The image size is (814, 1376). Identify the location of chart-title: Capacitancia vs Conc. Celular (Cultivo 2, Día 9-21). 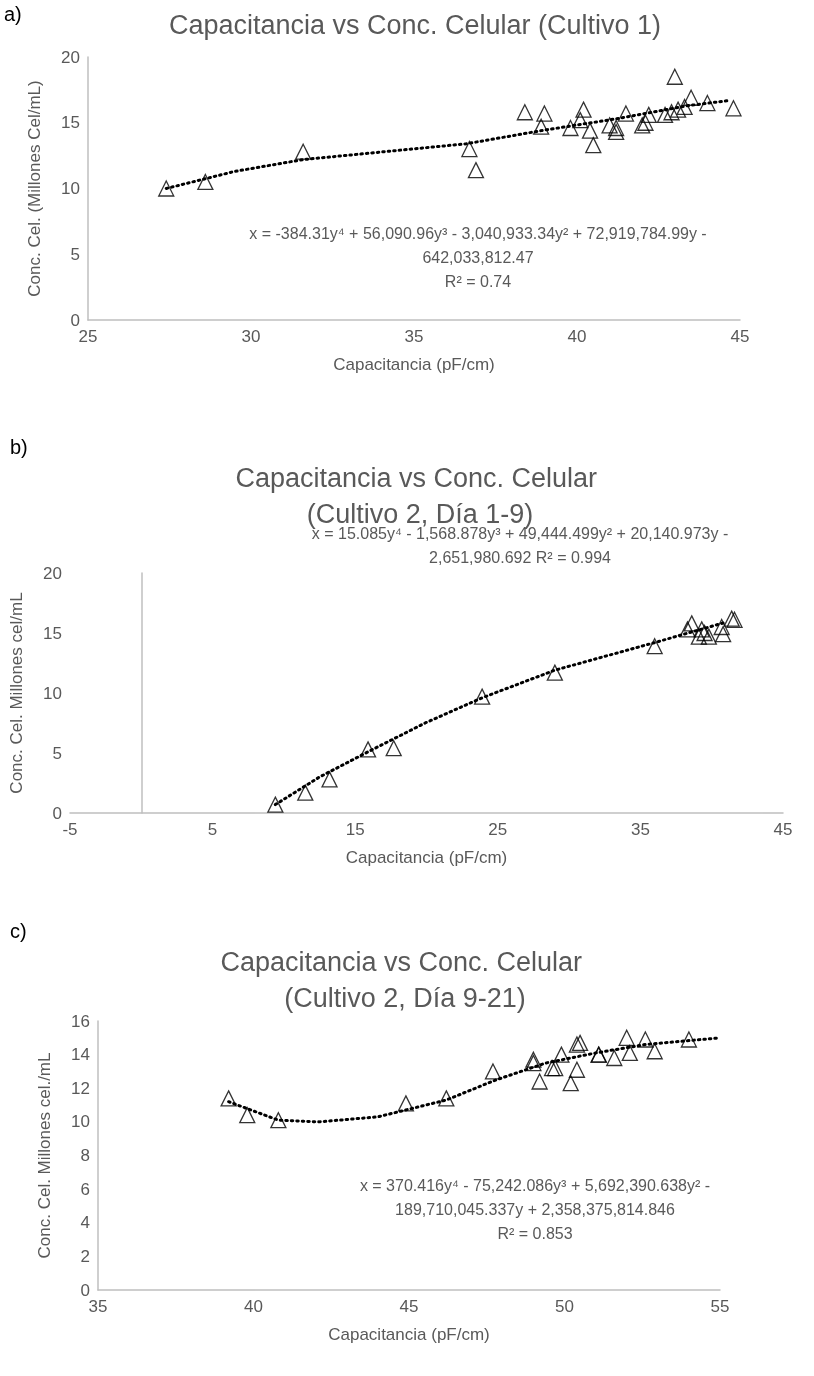
(405, 980).